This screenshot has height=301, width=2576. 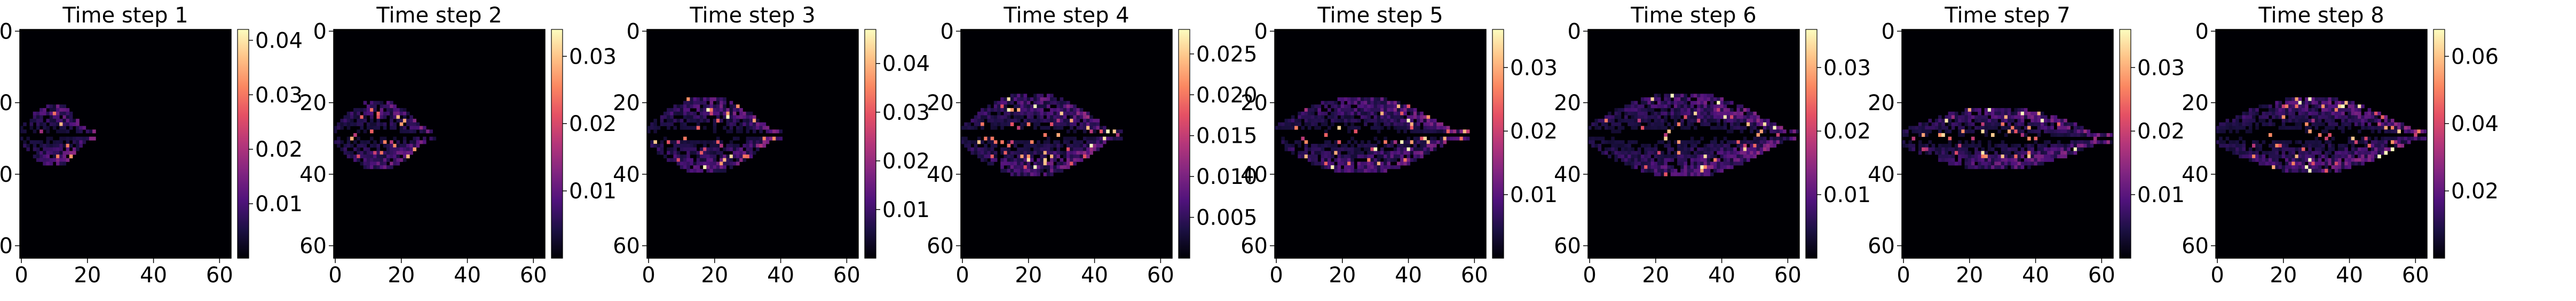 I want to click on panel-title: Time step 4, so click(x=1066, y=15).